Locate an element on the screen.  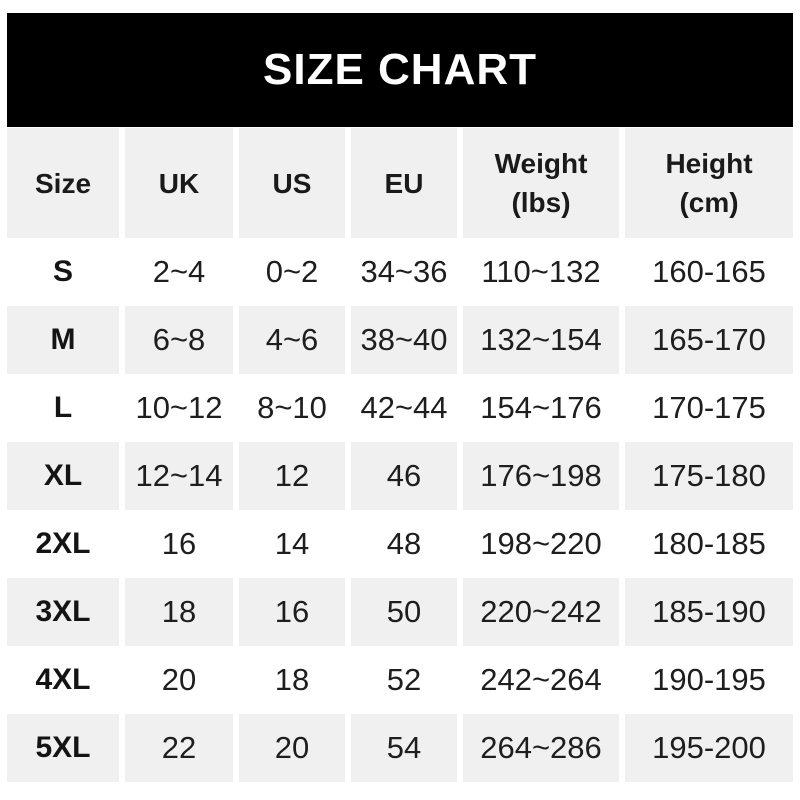
cell-l-size: L is located at coordinates (63, 408).